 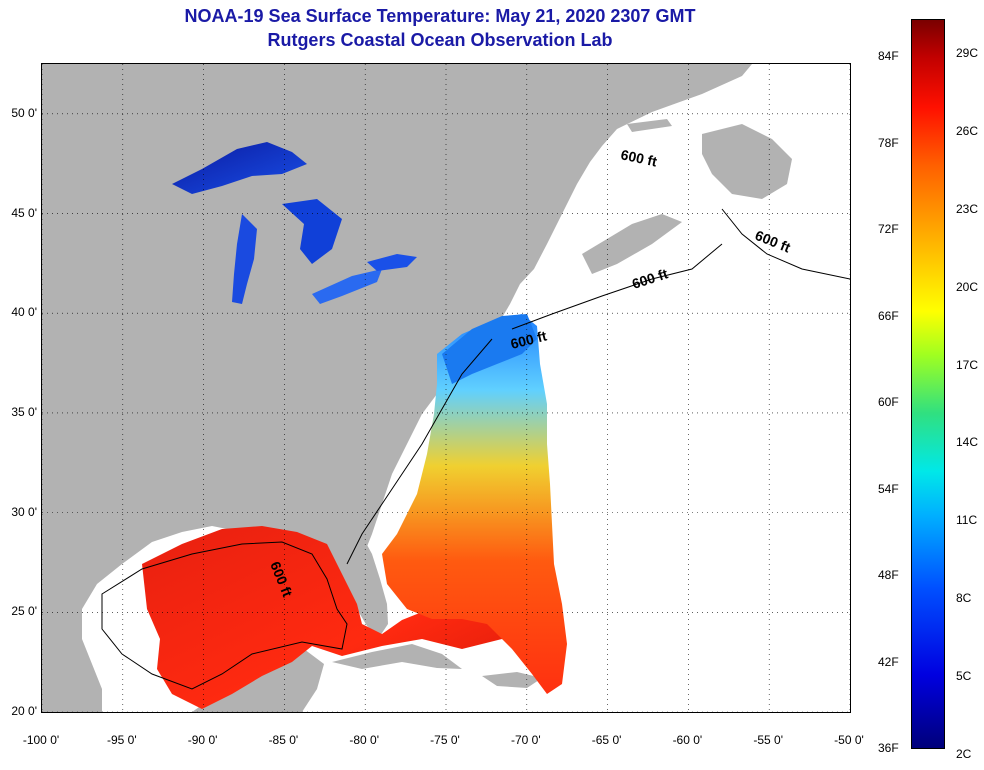 I want to click on latitude-tick-label: 20 0', so click(x=24, y=711).